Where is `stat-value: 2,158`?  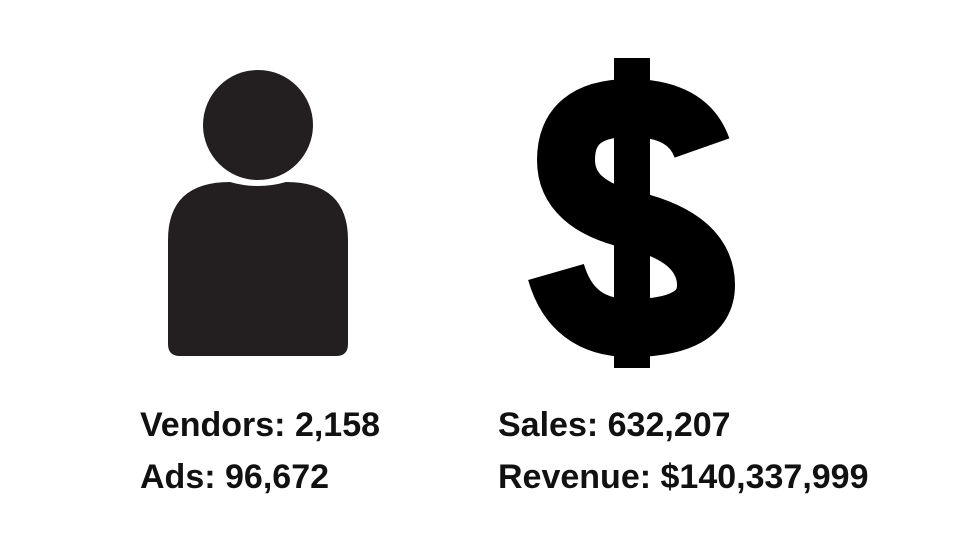
stat-value: 2,158 is located at coordinates (337, 425).